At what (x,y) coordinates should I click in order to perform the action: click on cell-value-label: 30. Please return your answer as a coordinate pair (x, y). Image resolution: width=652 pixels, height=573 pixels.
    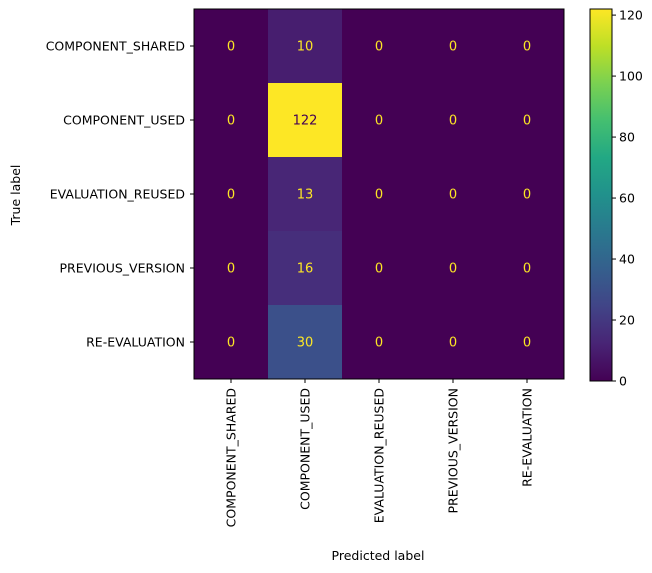
    Looking at the image, I should click on (305, 343).